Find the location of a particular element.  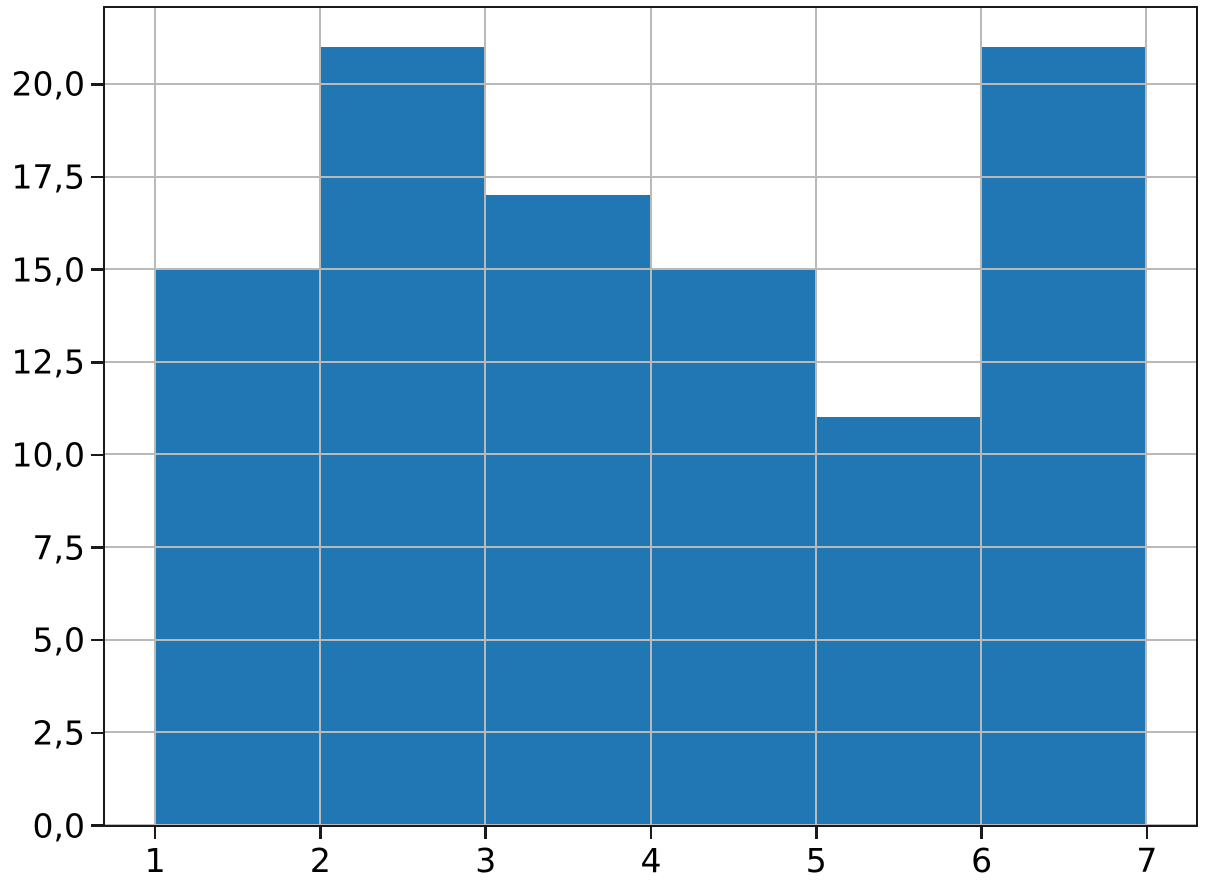

y-tick-label: 0,0 is located at coordinates (58, 825).